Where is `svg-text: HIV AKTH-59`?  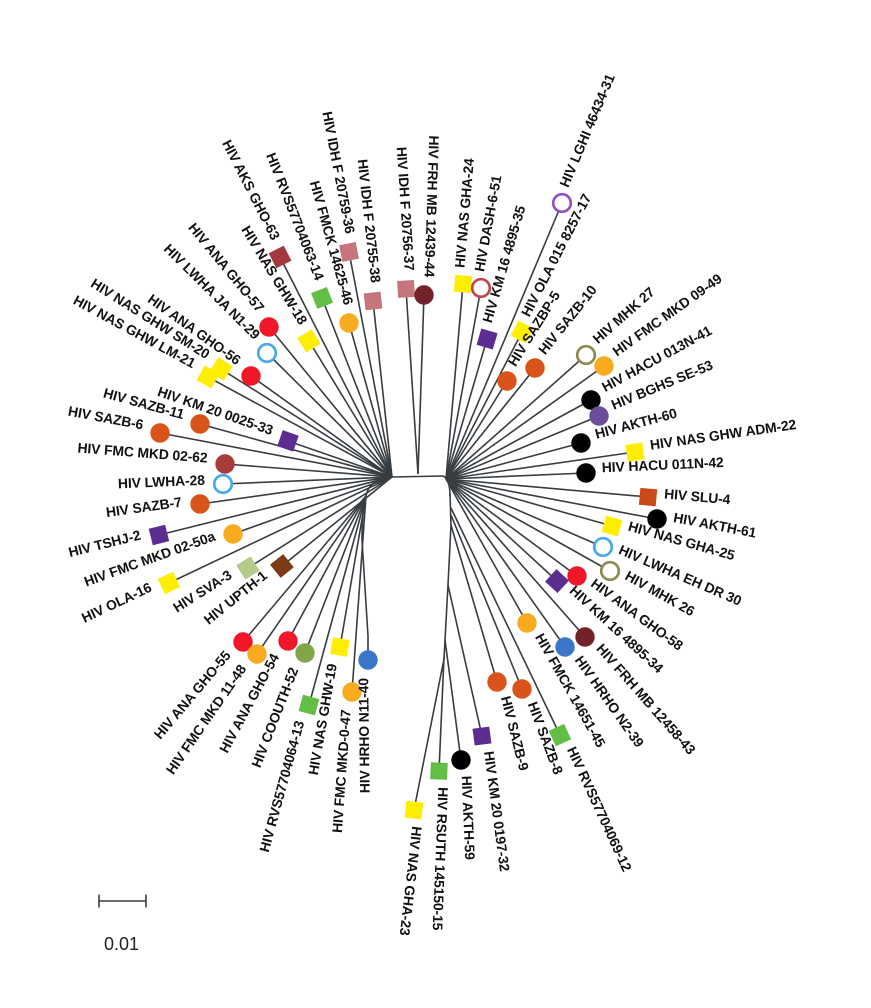
svg-text: HIV AKTH-59 is located at coordinates (469, 817).